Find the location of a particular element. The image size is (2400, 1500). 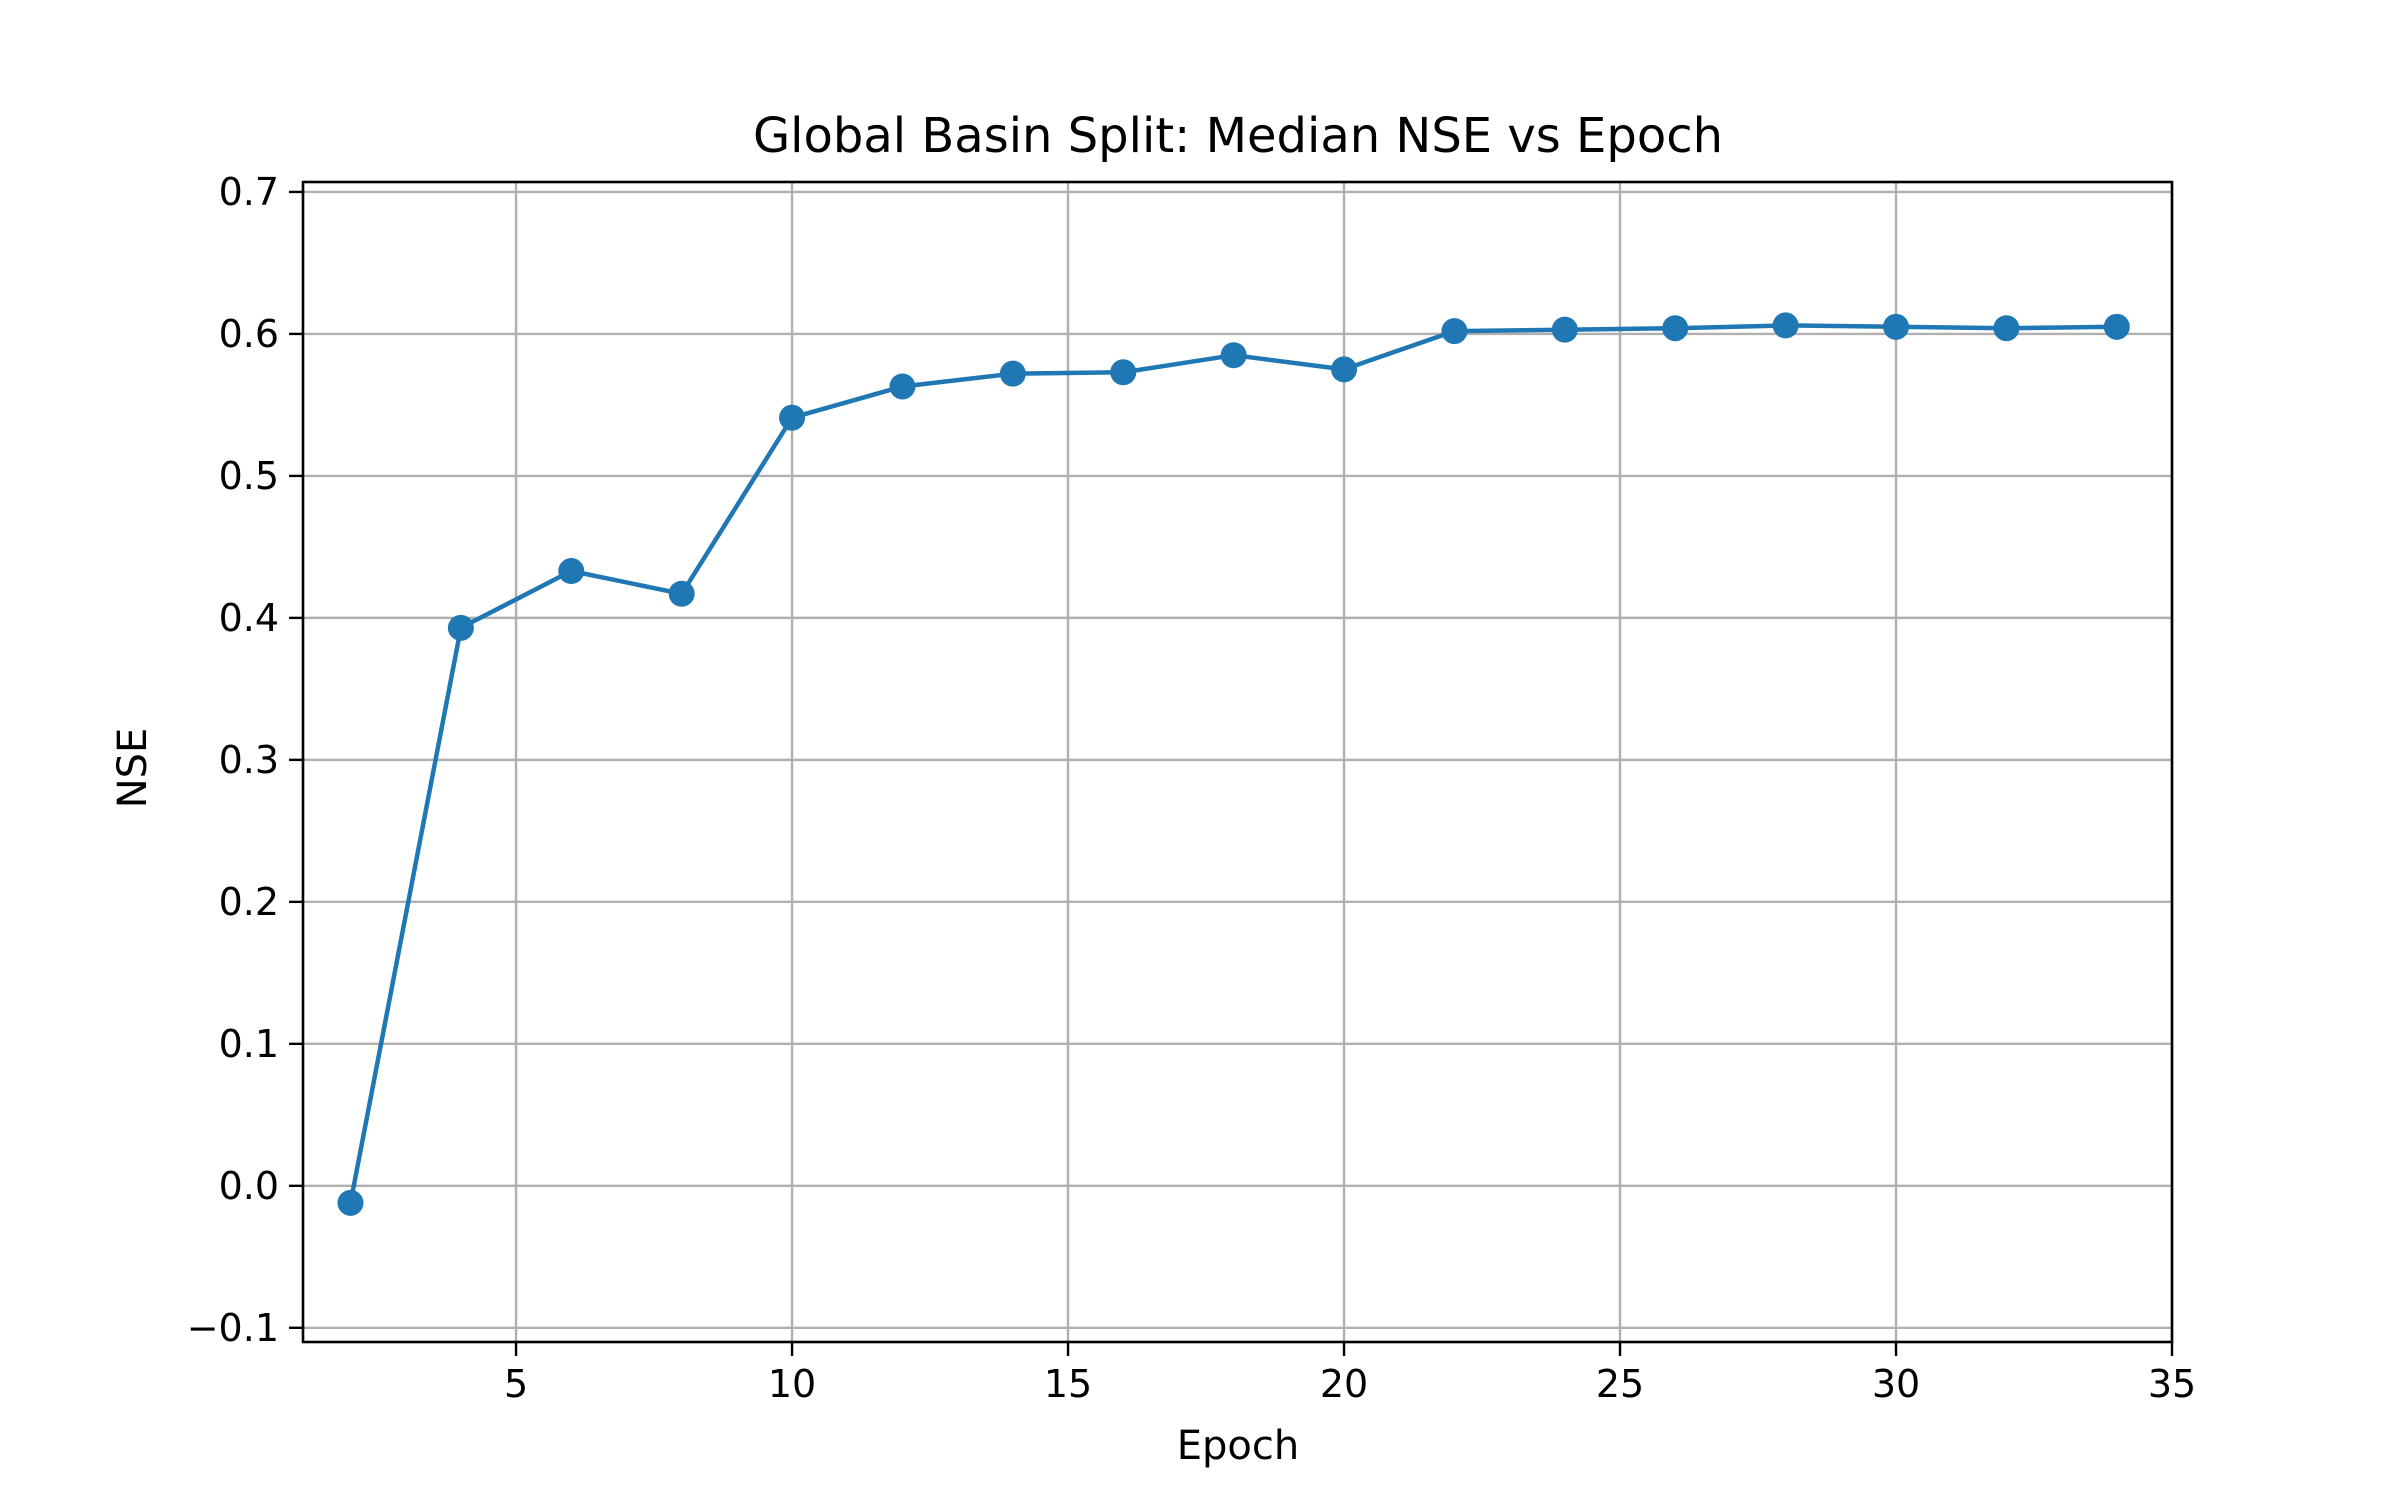

y-tick-label: −0.1 is located at coordinates (233, 1328).